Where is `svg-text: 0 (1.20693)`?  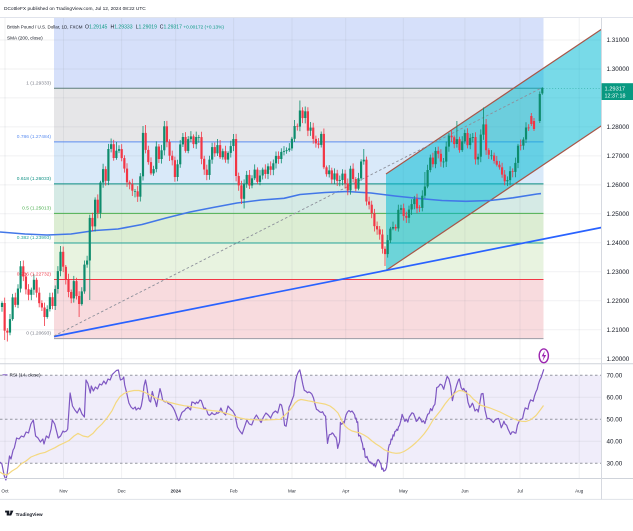 svg-text: 0 (1.20693) is located at coordinates (38, 334).